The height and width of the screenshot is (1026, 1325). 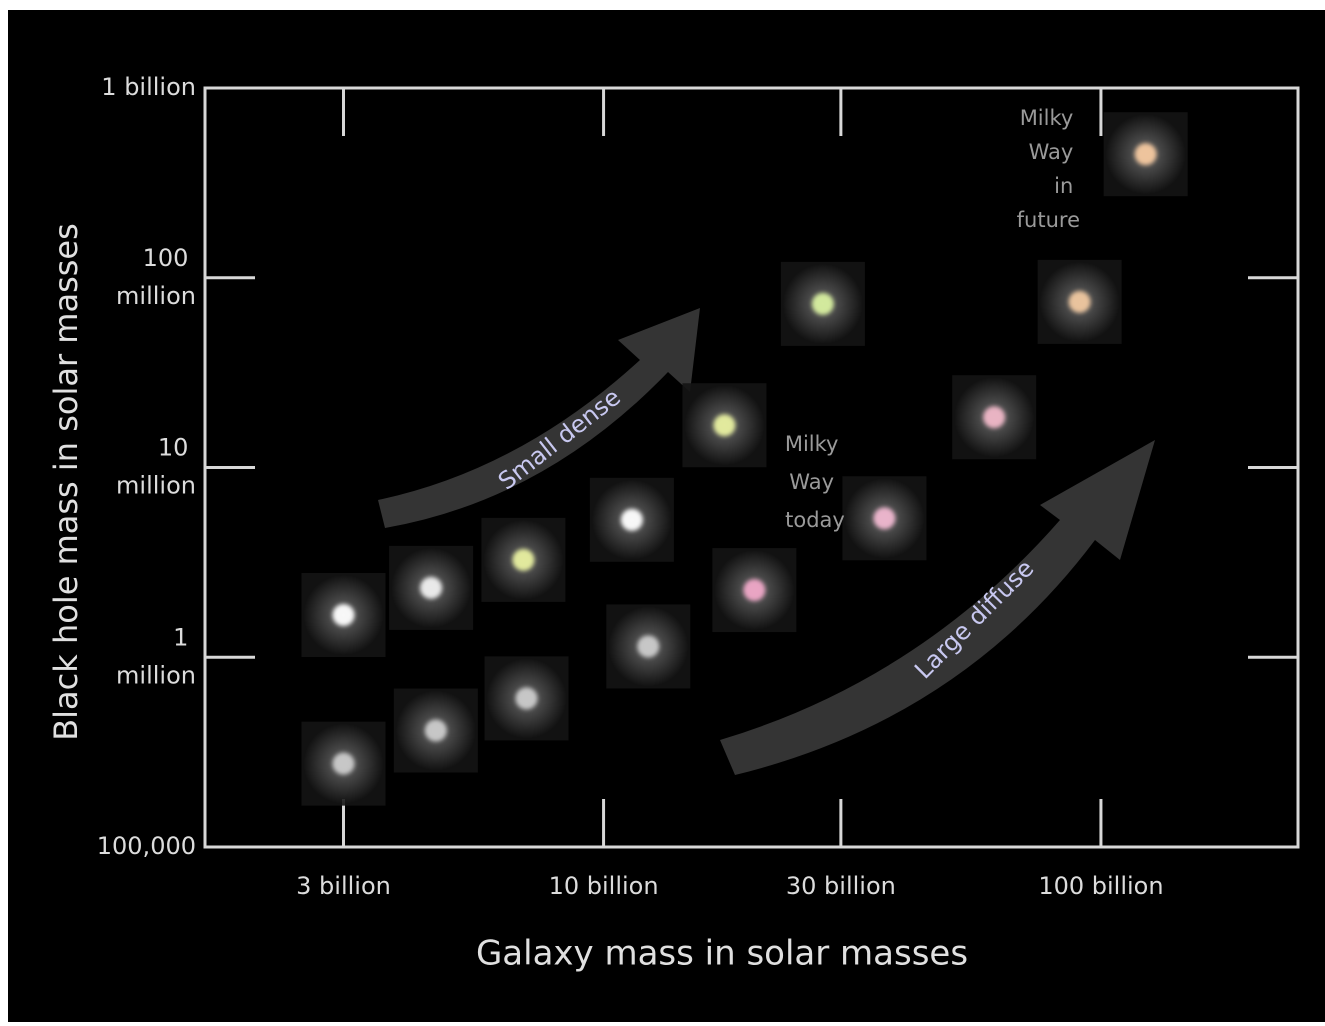 What do you see at coordinates (604, 886) in the screenshot?
I see `x-tick-label: 10 billion` at bounding box center [604, 886].